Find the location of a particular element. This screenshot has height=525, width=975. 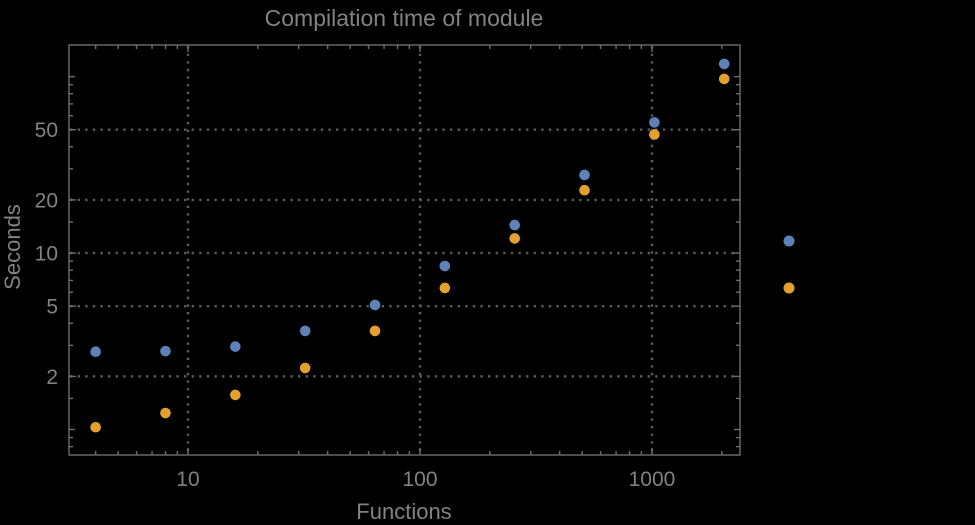

y-axis-label: Seconds is located at coordinates (12, 247).